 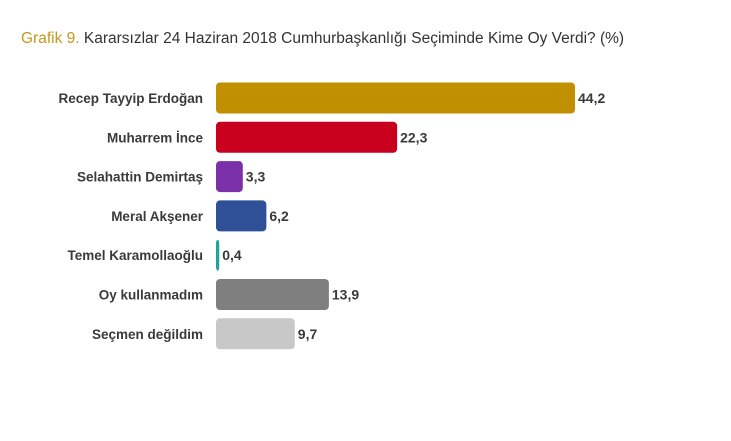 What do you see at coordinates (345, 295) in the screenshot?
I see `value-label-oy-kullanmadim: 13,9` at bounding box center [345, 295].